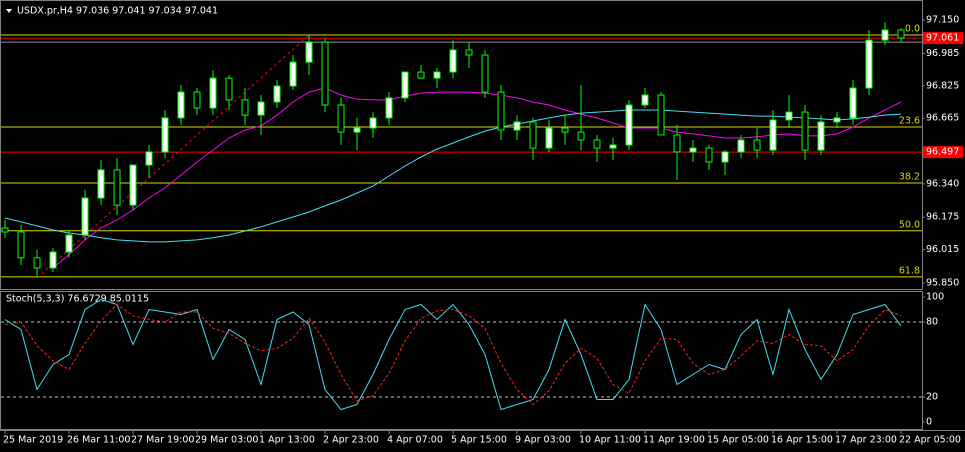 This screenshot has height=452, width=965. What do you see at coordinates (929, 422) in the screenshot?
I see `y-tick-label: 0` at bounding box center [929, 422].